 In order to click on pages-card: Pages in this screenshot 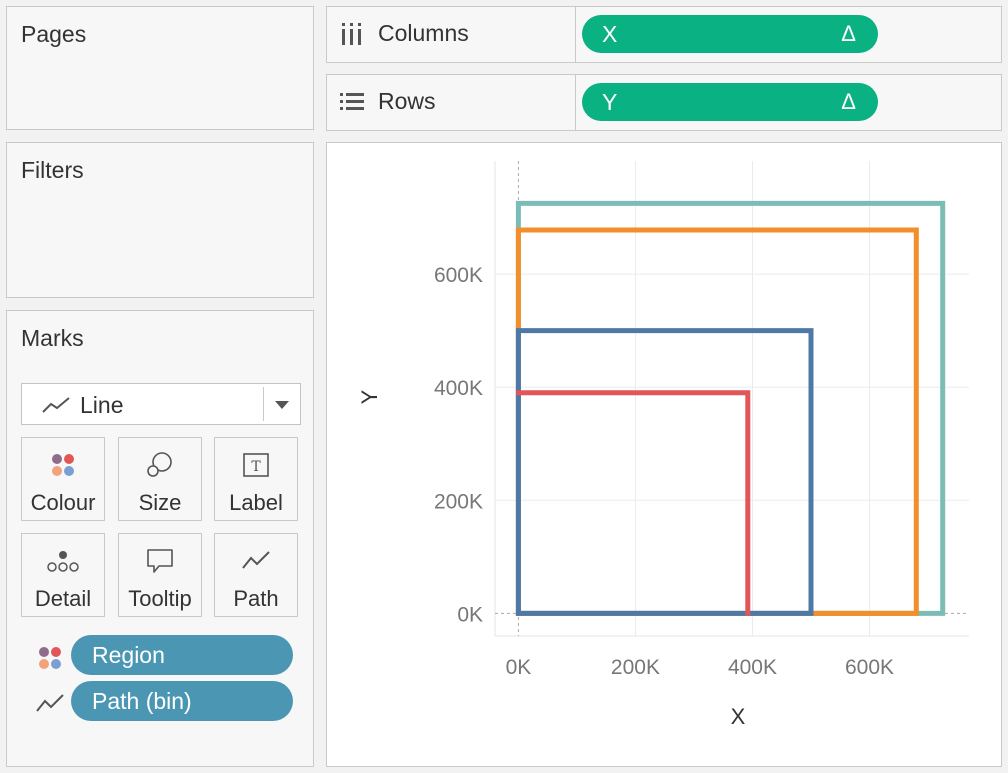, I will do `click(160, 68)`.